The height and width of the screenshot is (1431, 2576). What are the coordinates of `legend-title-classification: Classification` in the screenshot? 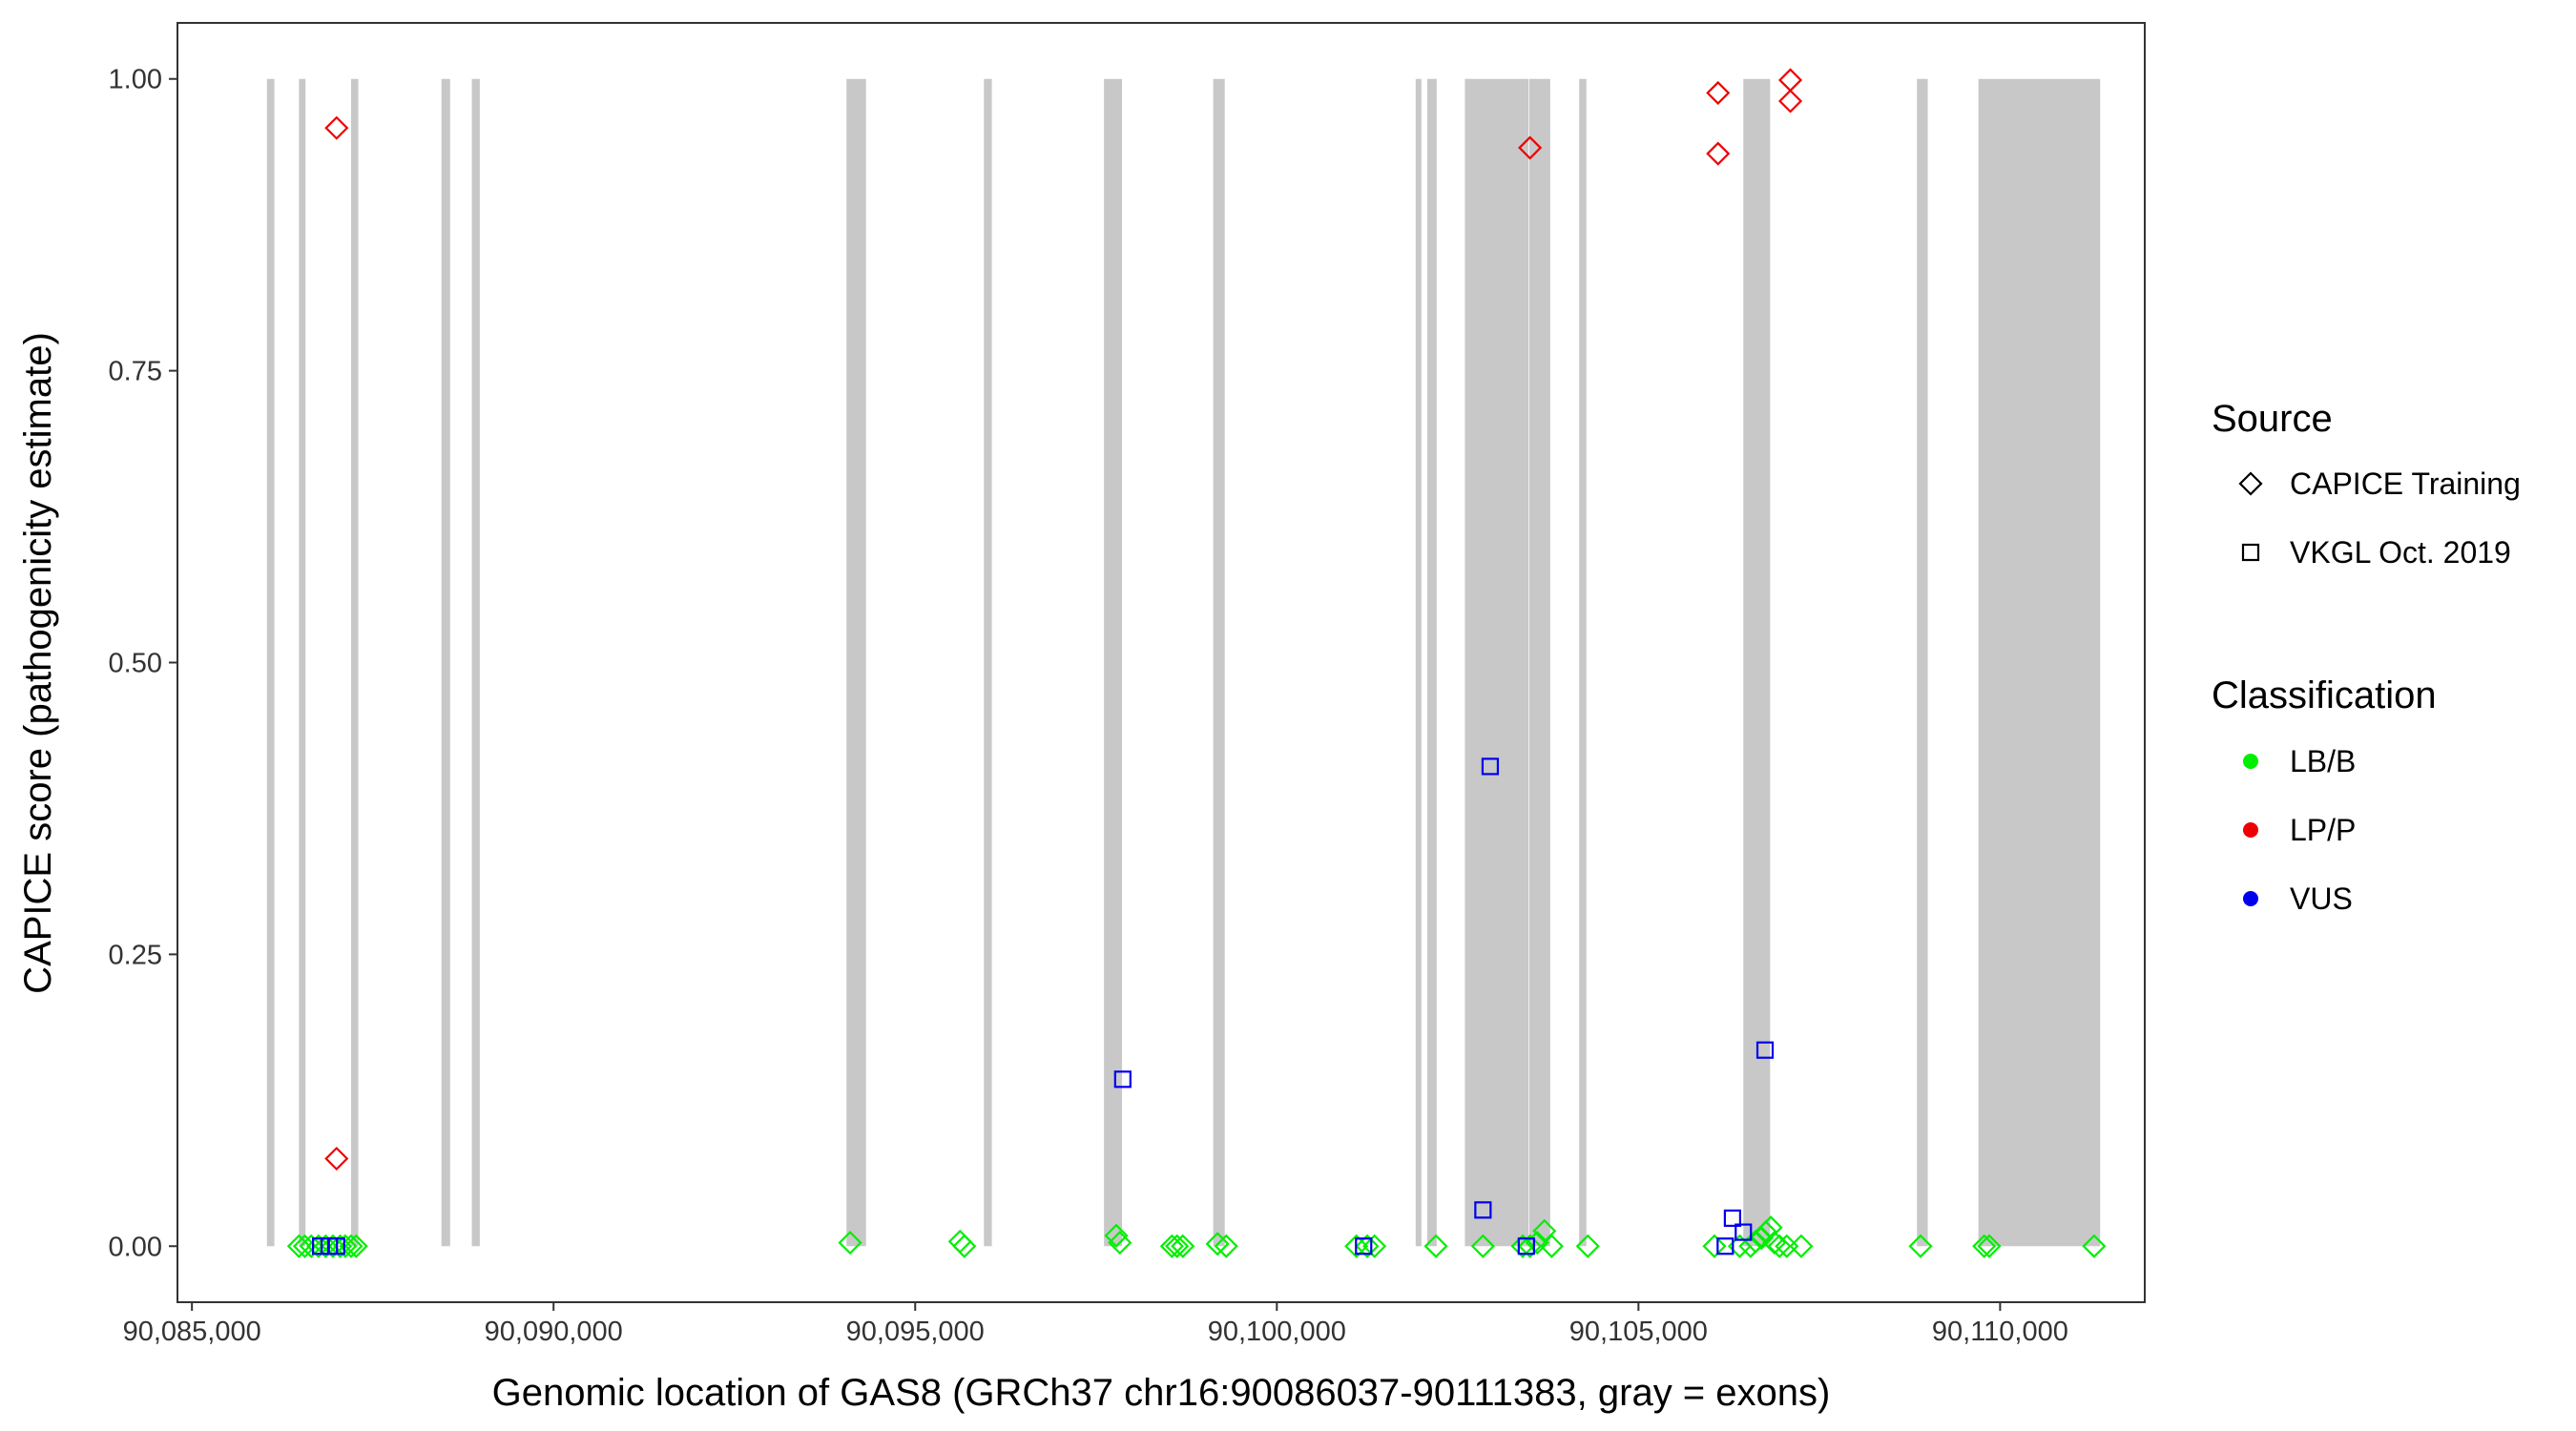 It's located at (2324, 695).